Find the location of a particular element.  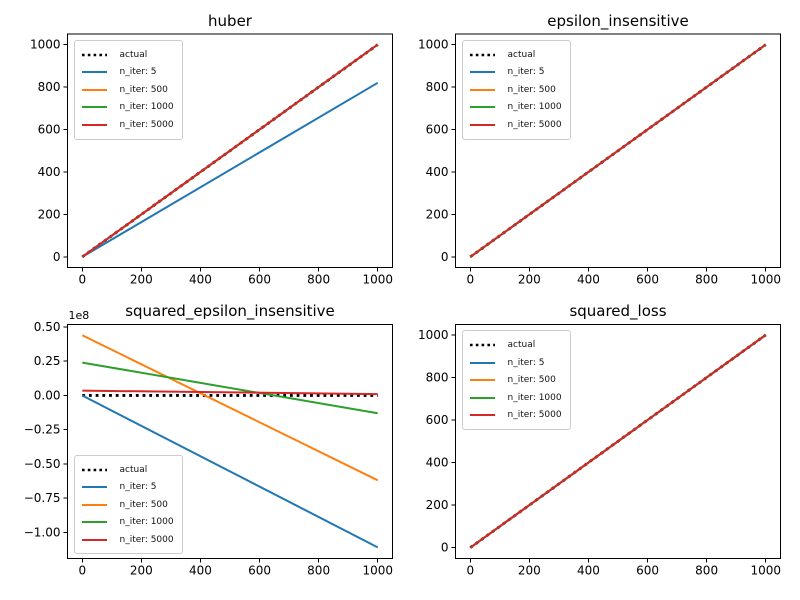

y-tick-label: −0.75 is located at coordinates (42, 498).